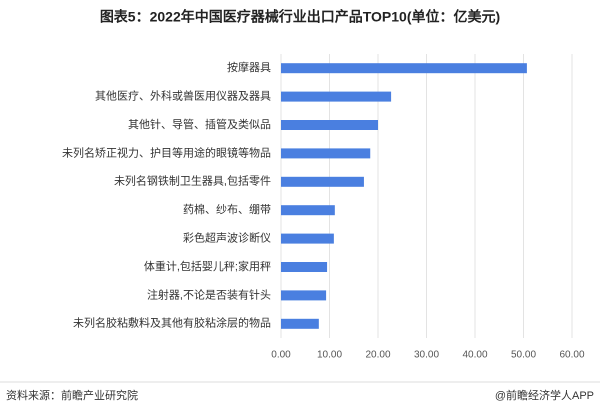 The image size is (600, 412). What do you see at coordinates (377, 355) in the screenshot?
I see `x-tick-label: 20.00` at bounding box center [377, 355].